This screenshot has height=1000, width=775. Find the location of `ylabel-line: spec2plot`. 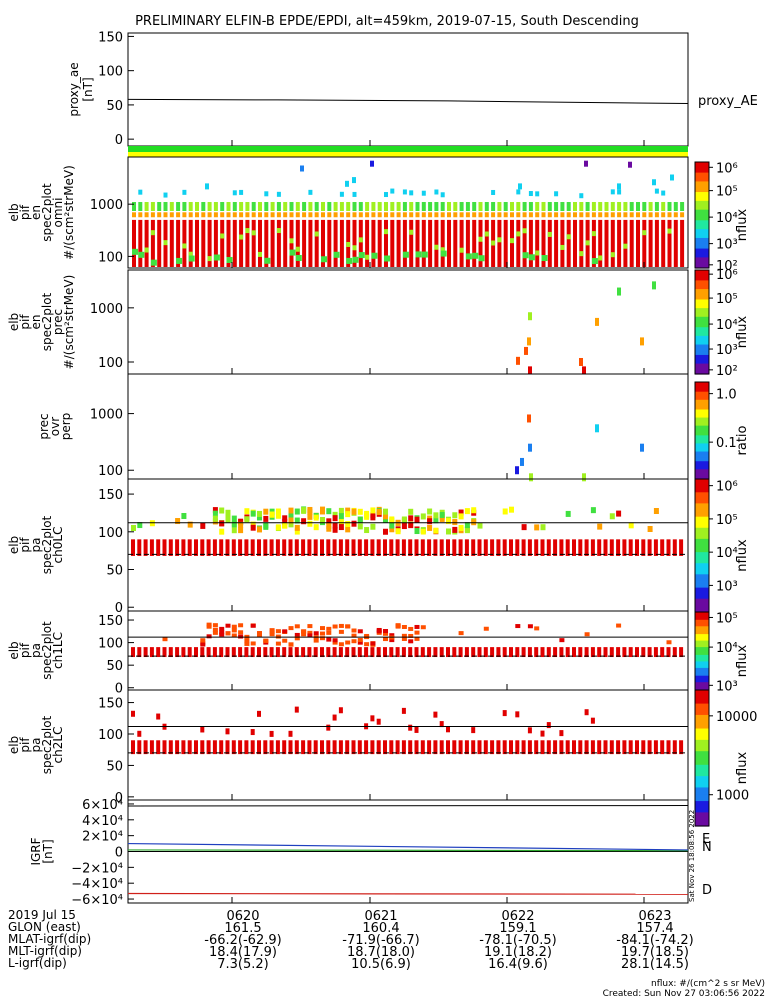

ylabel-line: spec2plot is located at coordinates (47, 321).